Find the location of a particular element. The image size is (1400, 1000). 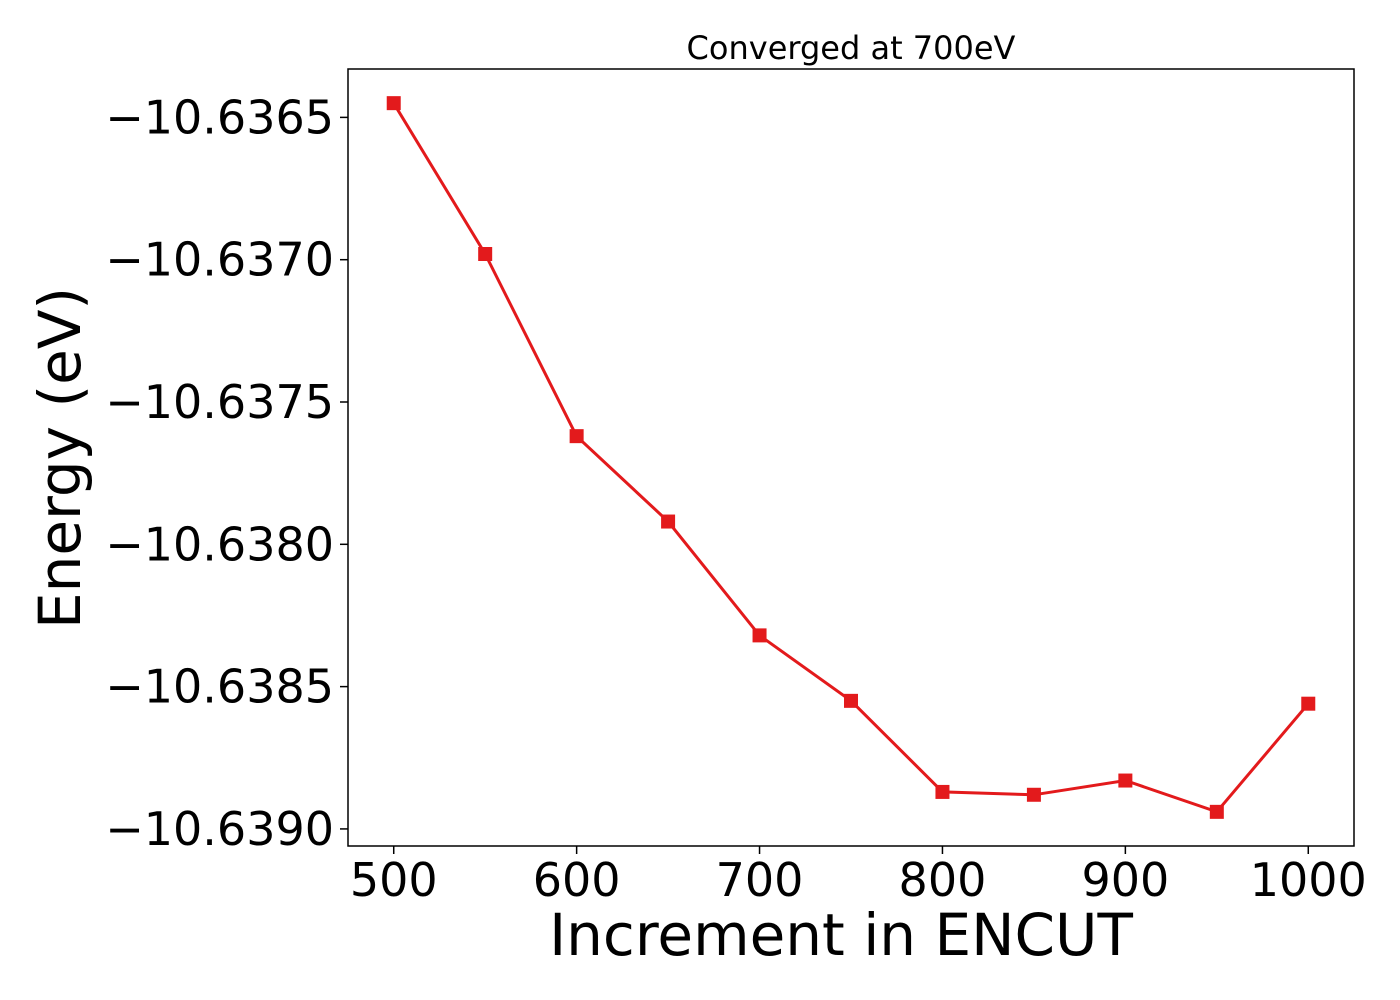

y-tick-label: −10.6370 is located at coordinates (219, 260).